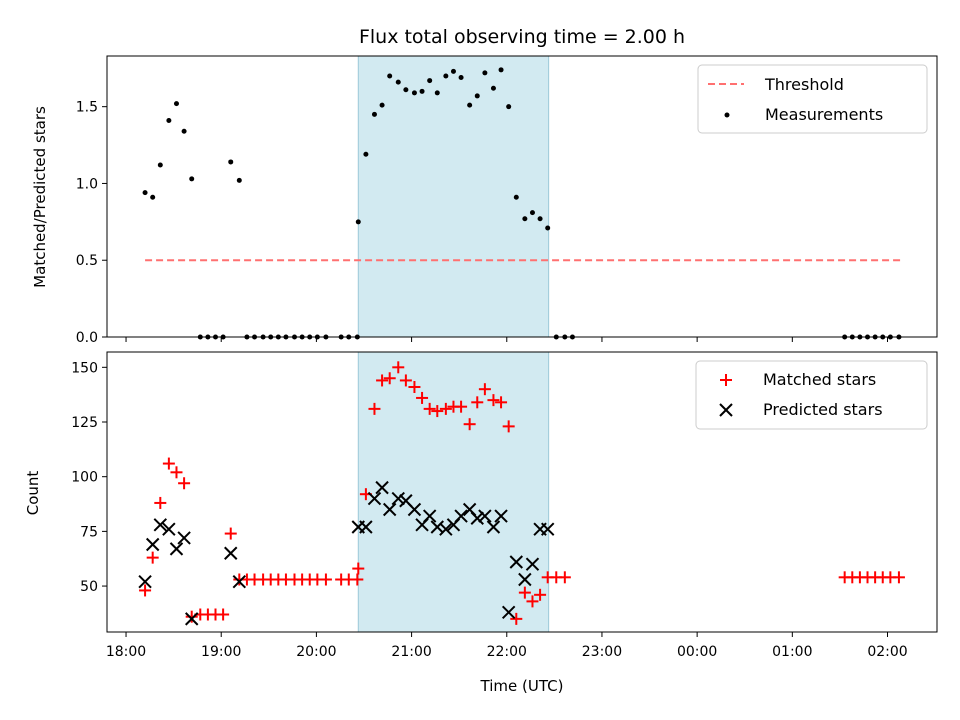 Image resolution: width=960 pixels, height=720 pixels. I want to click on x-tick-label: 18:00, so click(126, 652).